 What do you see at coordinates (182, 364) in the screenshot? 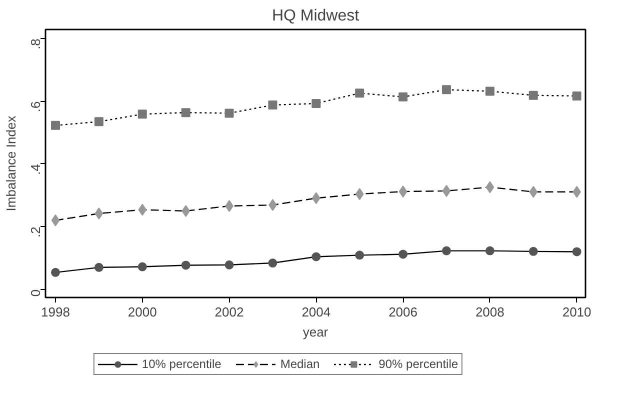
I see `legend-label: 10% percentile` at bounding box center [182, 364].